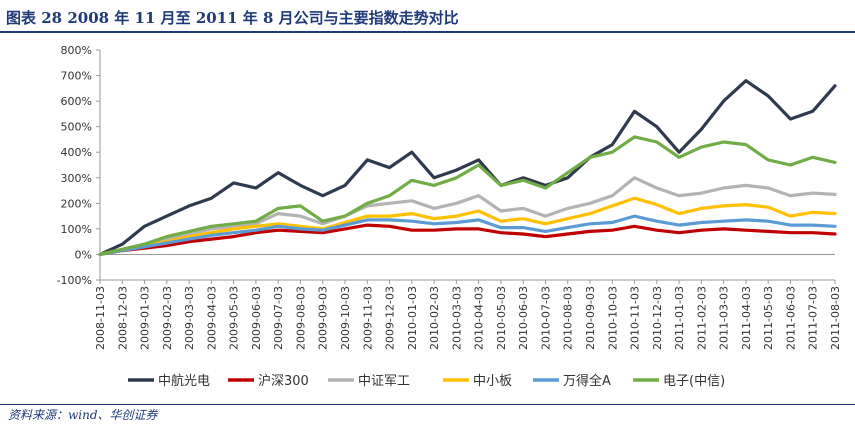 Image resolution: width=855 pixels, height=427 pixels. Describe the element at coordinates (635, 318) in the screenshot. I see `x-tick-label: 2010-11-03` at that location.